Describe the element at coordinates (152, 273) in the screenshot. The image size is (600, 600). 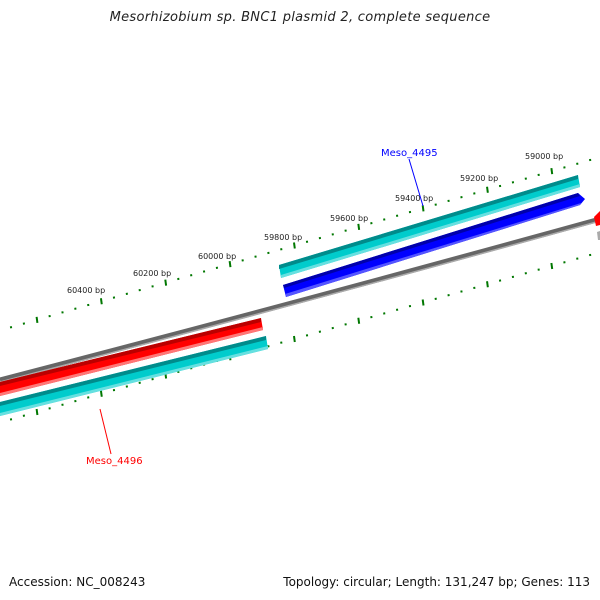
I see `tick-label: 60200 bp` at that location.